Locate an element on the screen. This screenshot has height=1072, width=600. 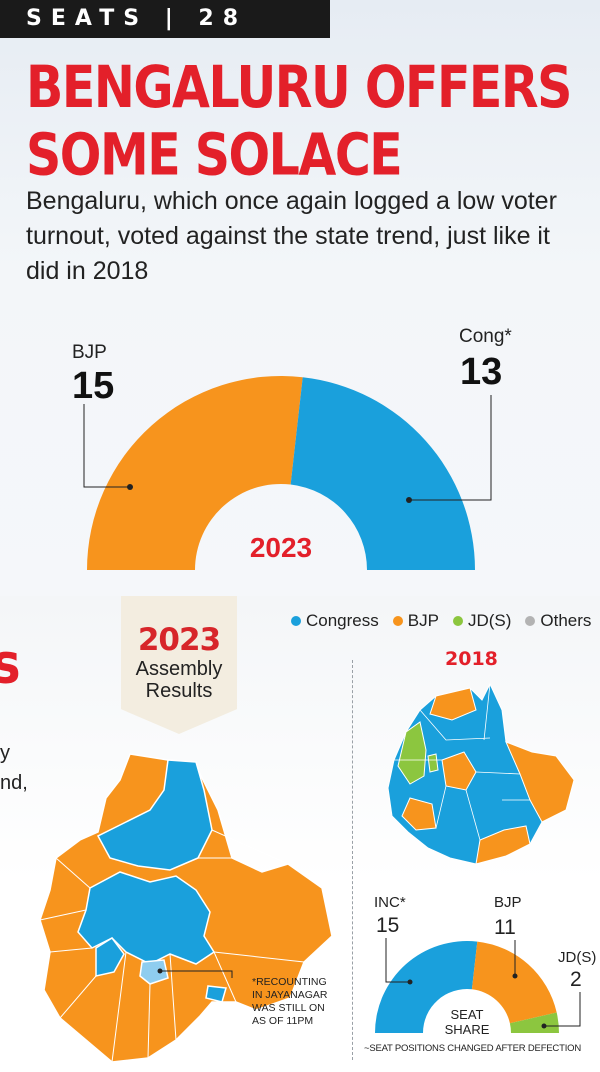
map-2018-bjp-northwest is located at coordinates (453, 704).